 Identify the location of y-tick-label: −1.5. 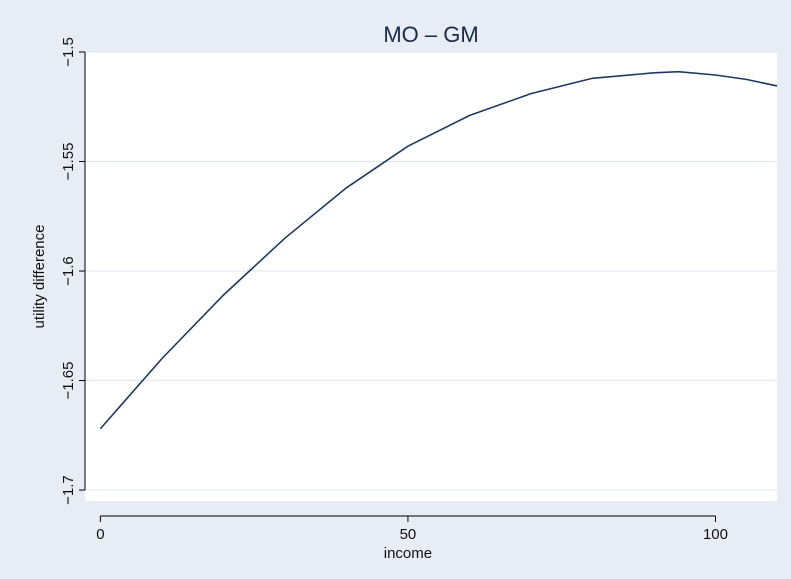
(68, 52).